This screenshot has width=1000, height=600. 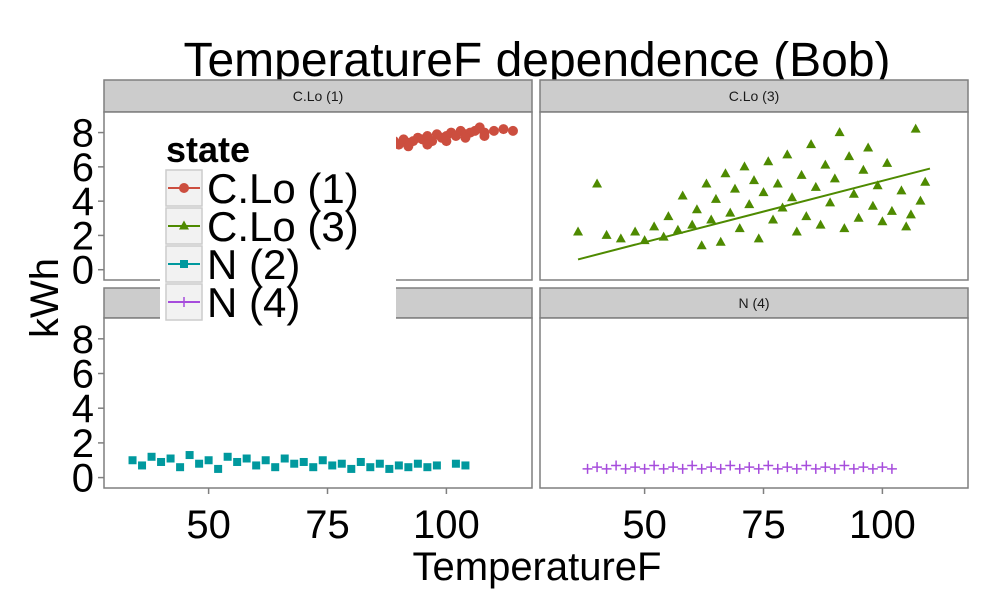 What do you see at coordinates (83, 479) in the screenshot?
I see `y-tick-label: 0` at bounding box center [83, 479].